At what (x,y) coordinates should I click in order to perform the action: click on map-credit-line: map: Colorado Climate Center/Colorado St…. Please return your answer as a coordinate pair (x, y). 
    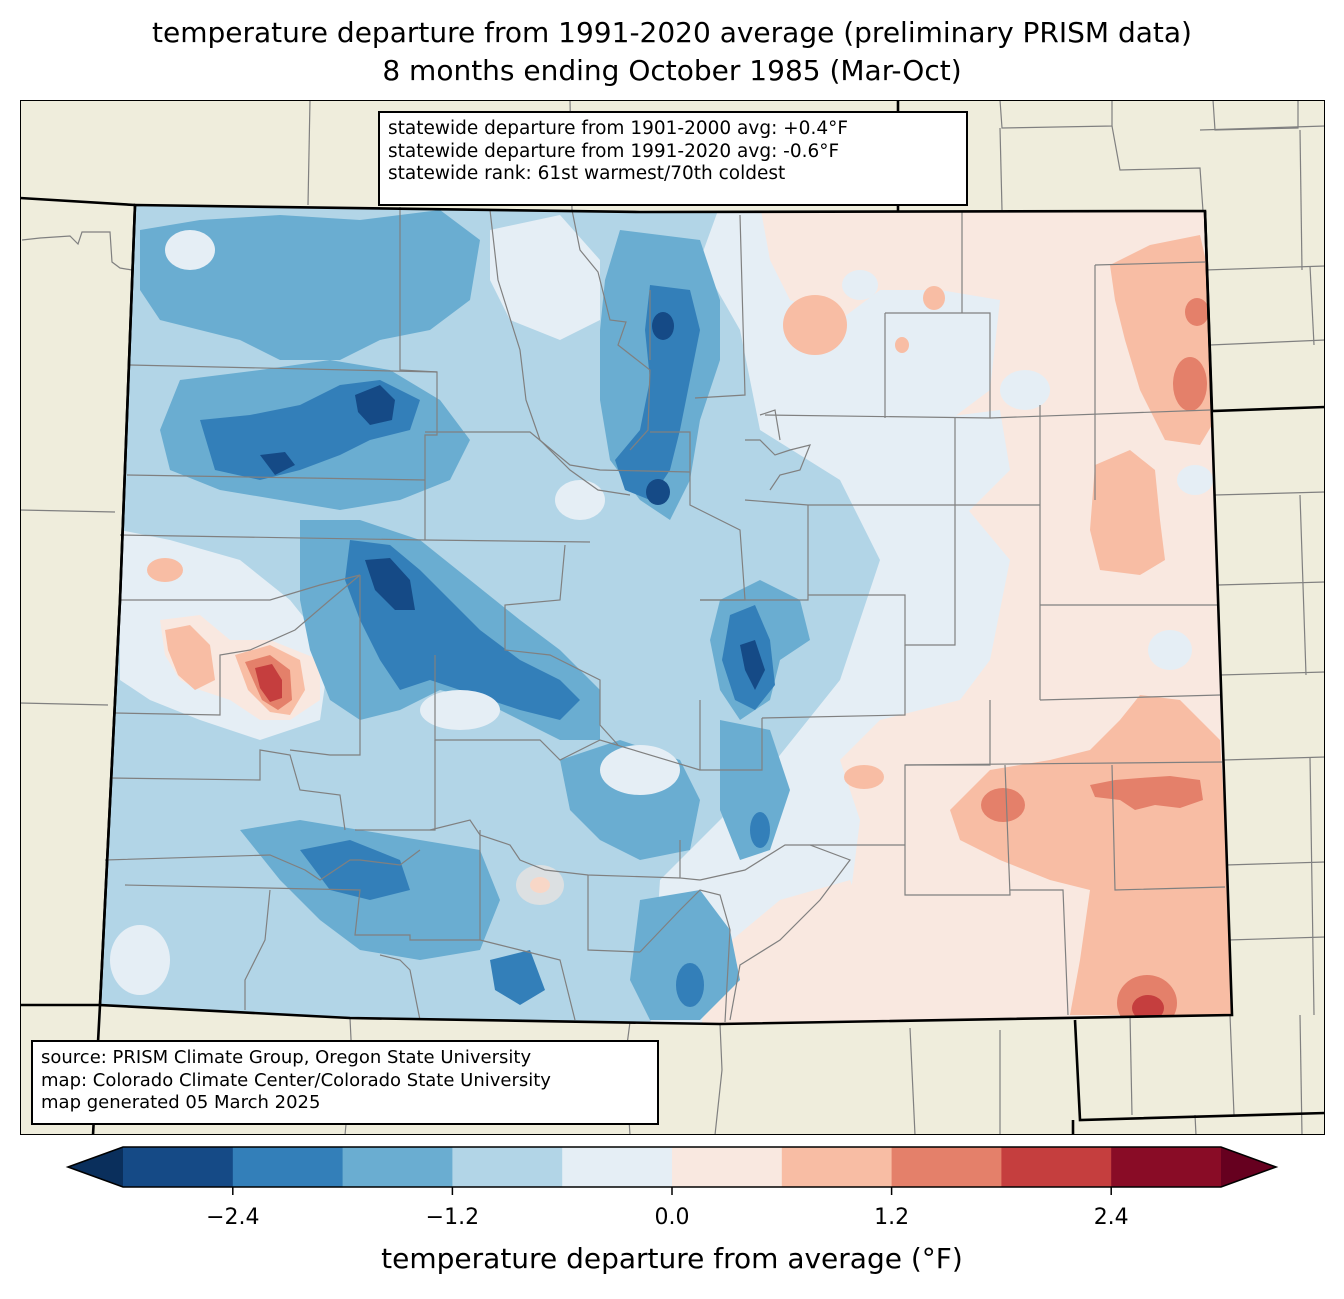
    Looking at the image, I should click on (296, 1080).